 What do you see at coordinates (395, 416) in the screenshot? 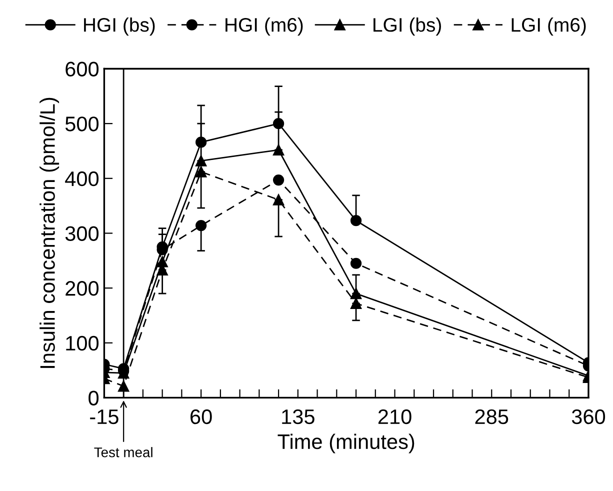
I see `x-tick-label: 210` at bounding box center [395, 416].